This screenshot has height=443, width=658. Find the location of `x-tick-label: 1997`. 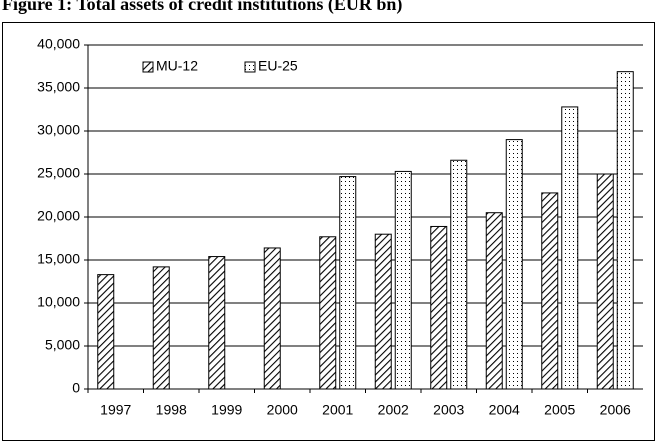

x-tick-label: 1997 is located at coordinates (115, 410).